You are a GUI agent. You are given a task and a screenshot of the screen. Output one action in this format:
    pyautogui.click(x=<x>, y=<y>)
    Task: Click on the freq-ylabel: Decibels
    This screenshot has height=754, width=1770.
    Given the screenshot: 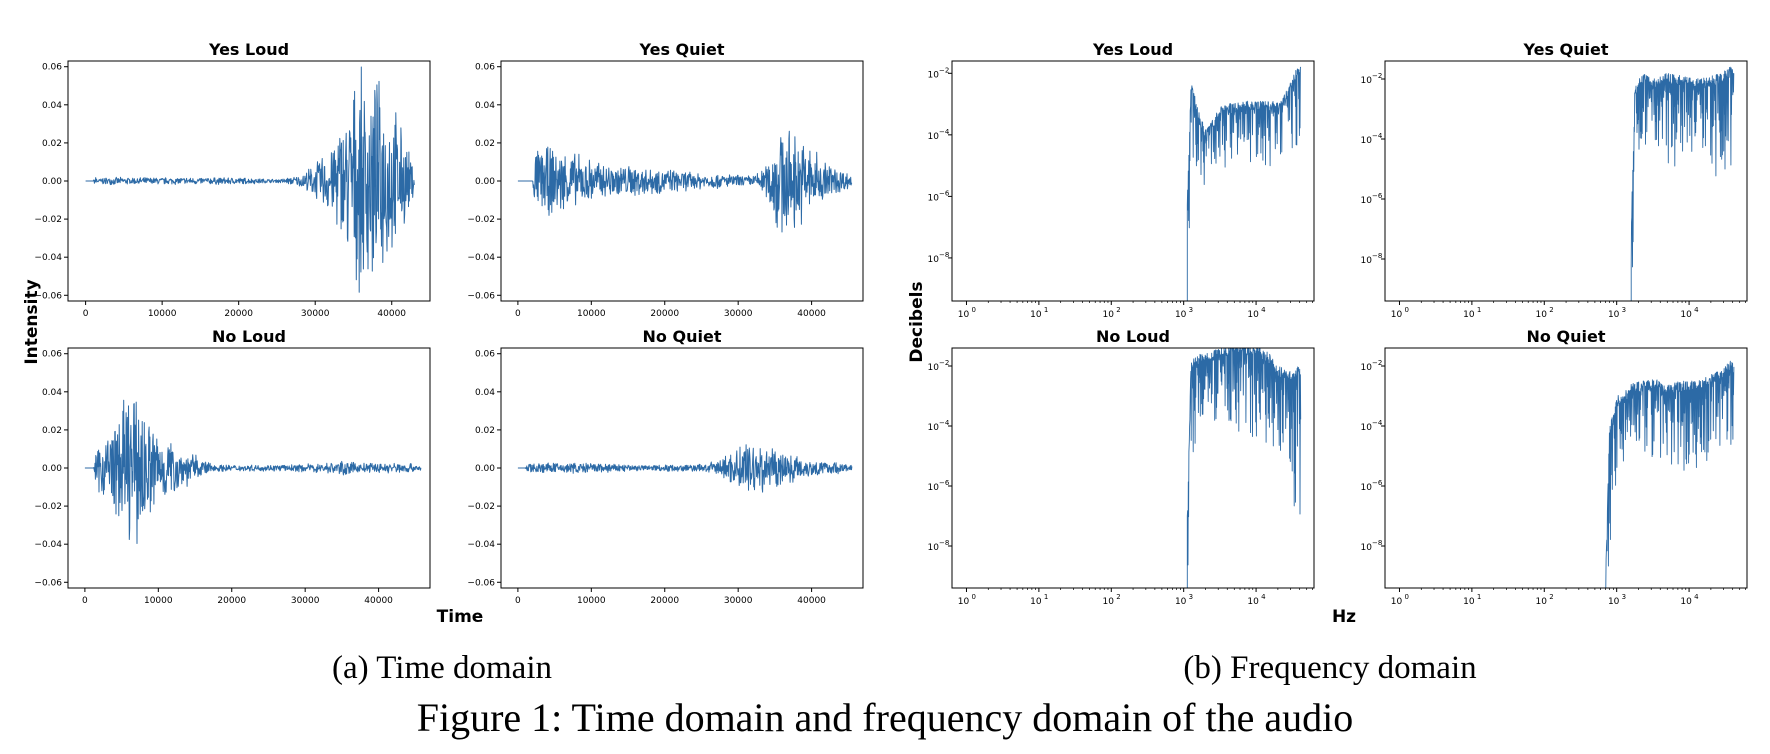 What is the action you would take?
    pyautogui.click(x=917, y=321)
    